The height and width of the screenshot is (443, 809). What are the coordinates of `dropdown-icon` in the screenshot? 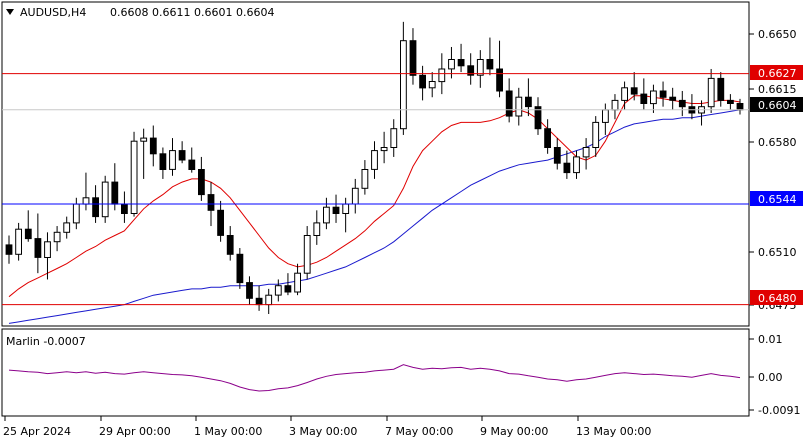 It's located at (10, 12).